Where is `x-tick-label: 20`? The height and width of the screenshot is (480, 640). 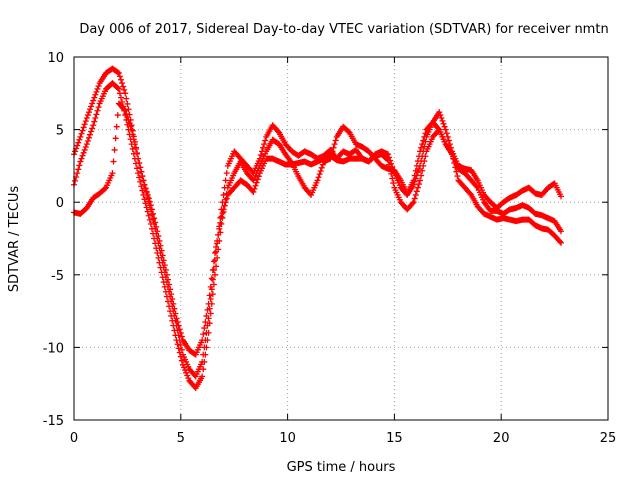
x-tick-label: 20 is located at coordinates (501, 438).